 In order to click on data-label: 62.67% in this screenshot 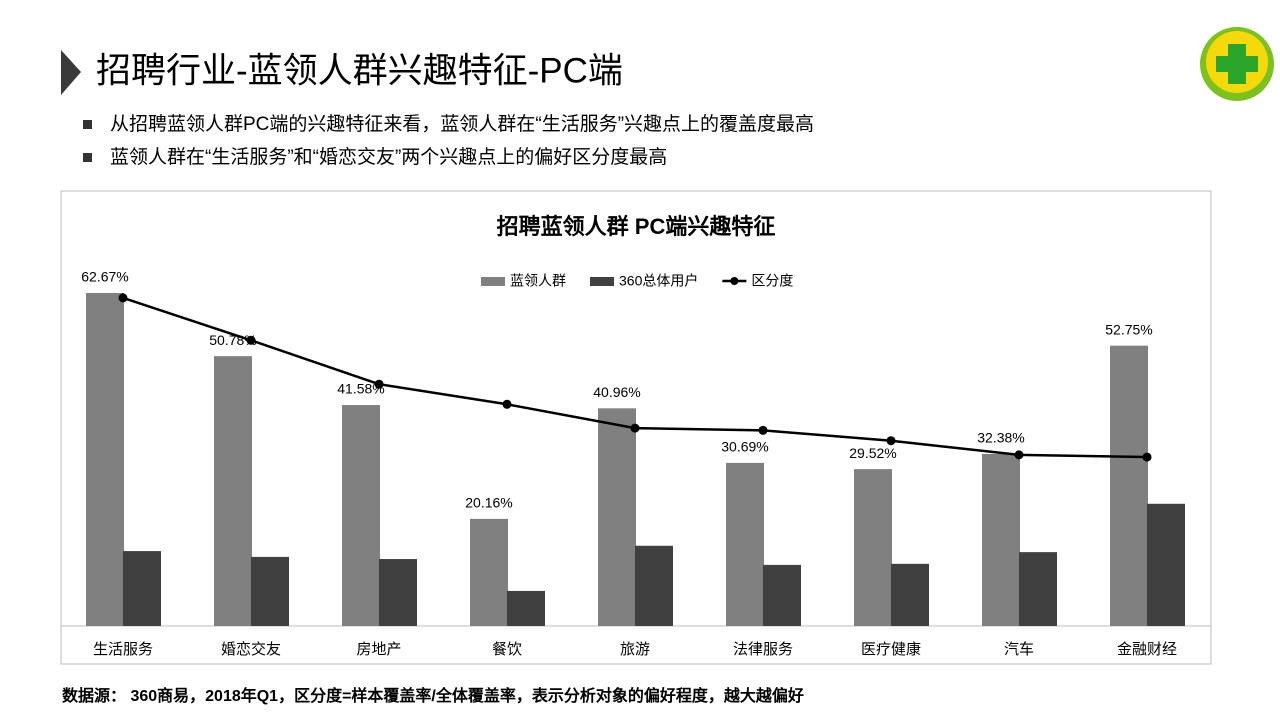, I will do `click(104, 277)`.